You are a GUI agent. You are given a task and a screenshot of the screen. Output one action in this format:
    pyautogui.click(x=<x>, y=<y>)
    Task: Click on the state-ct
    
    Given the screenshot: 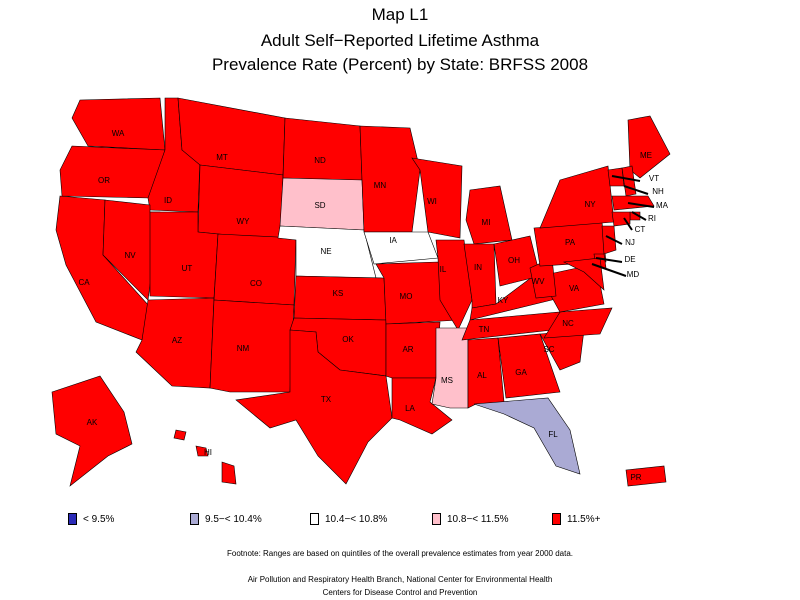 What is the action you would take?
    pyautogui.click(x=621, y=219)
    